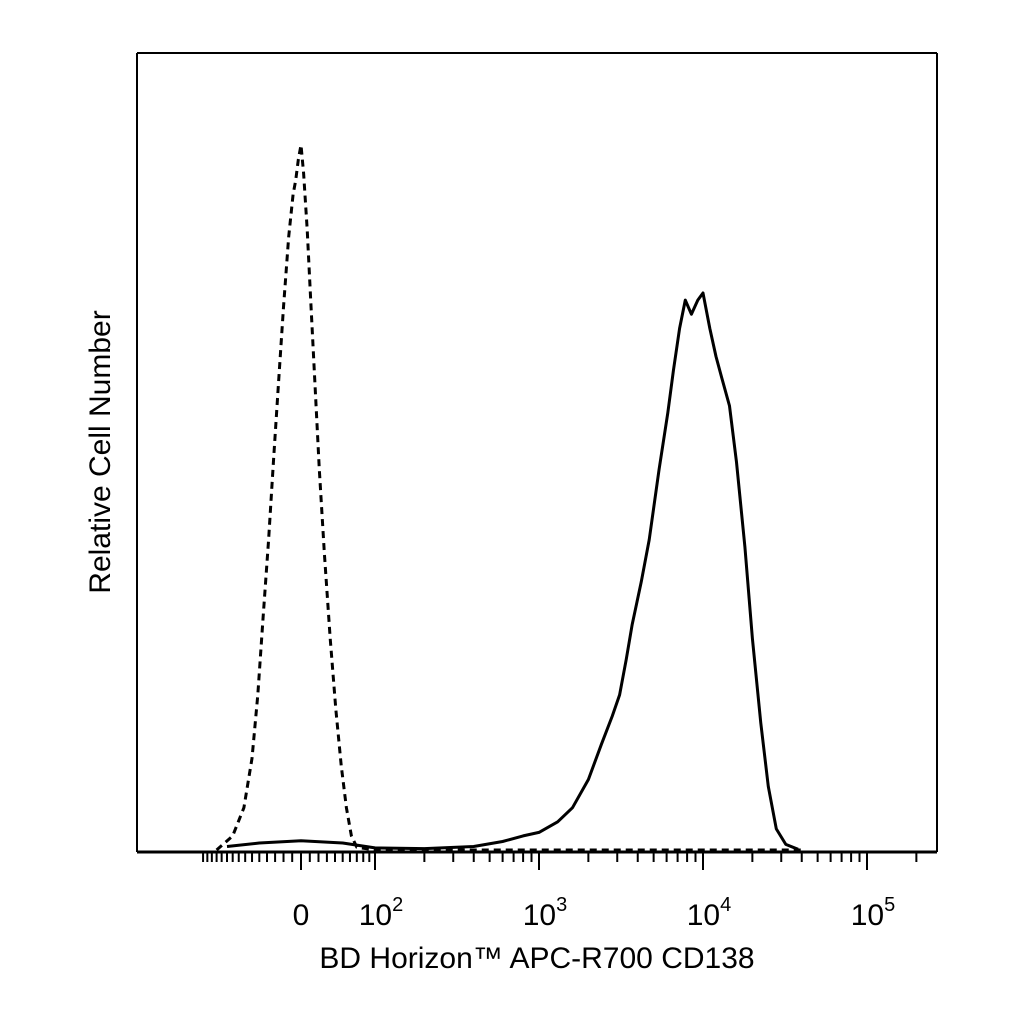 Image resolution: width=1024 pixels, height=1024 pixels. What do you see at coordinates (545, 913) in the screenshot?
I see `x-tick-label: 10³` at bounding box center [545, 913].